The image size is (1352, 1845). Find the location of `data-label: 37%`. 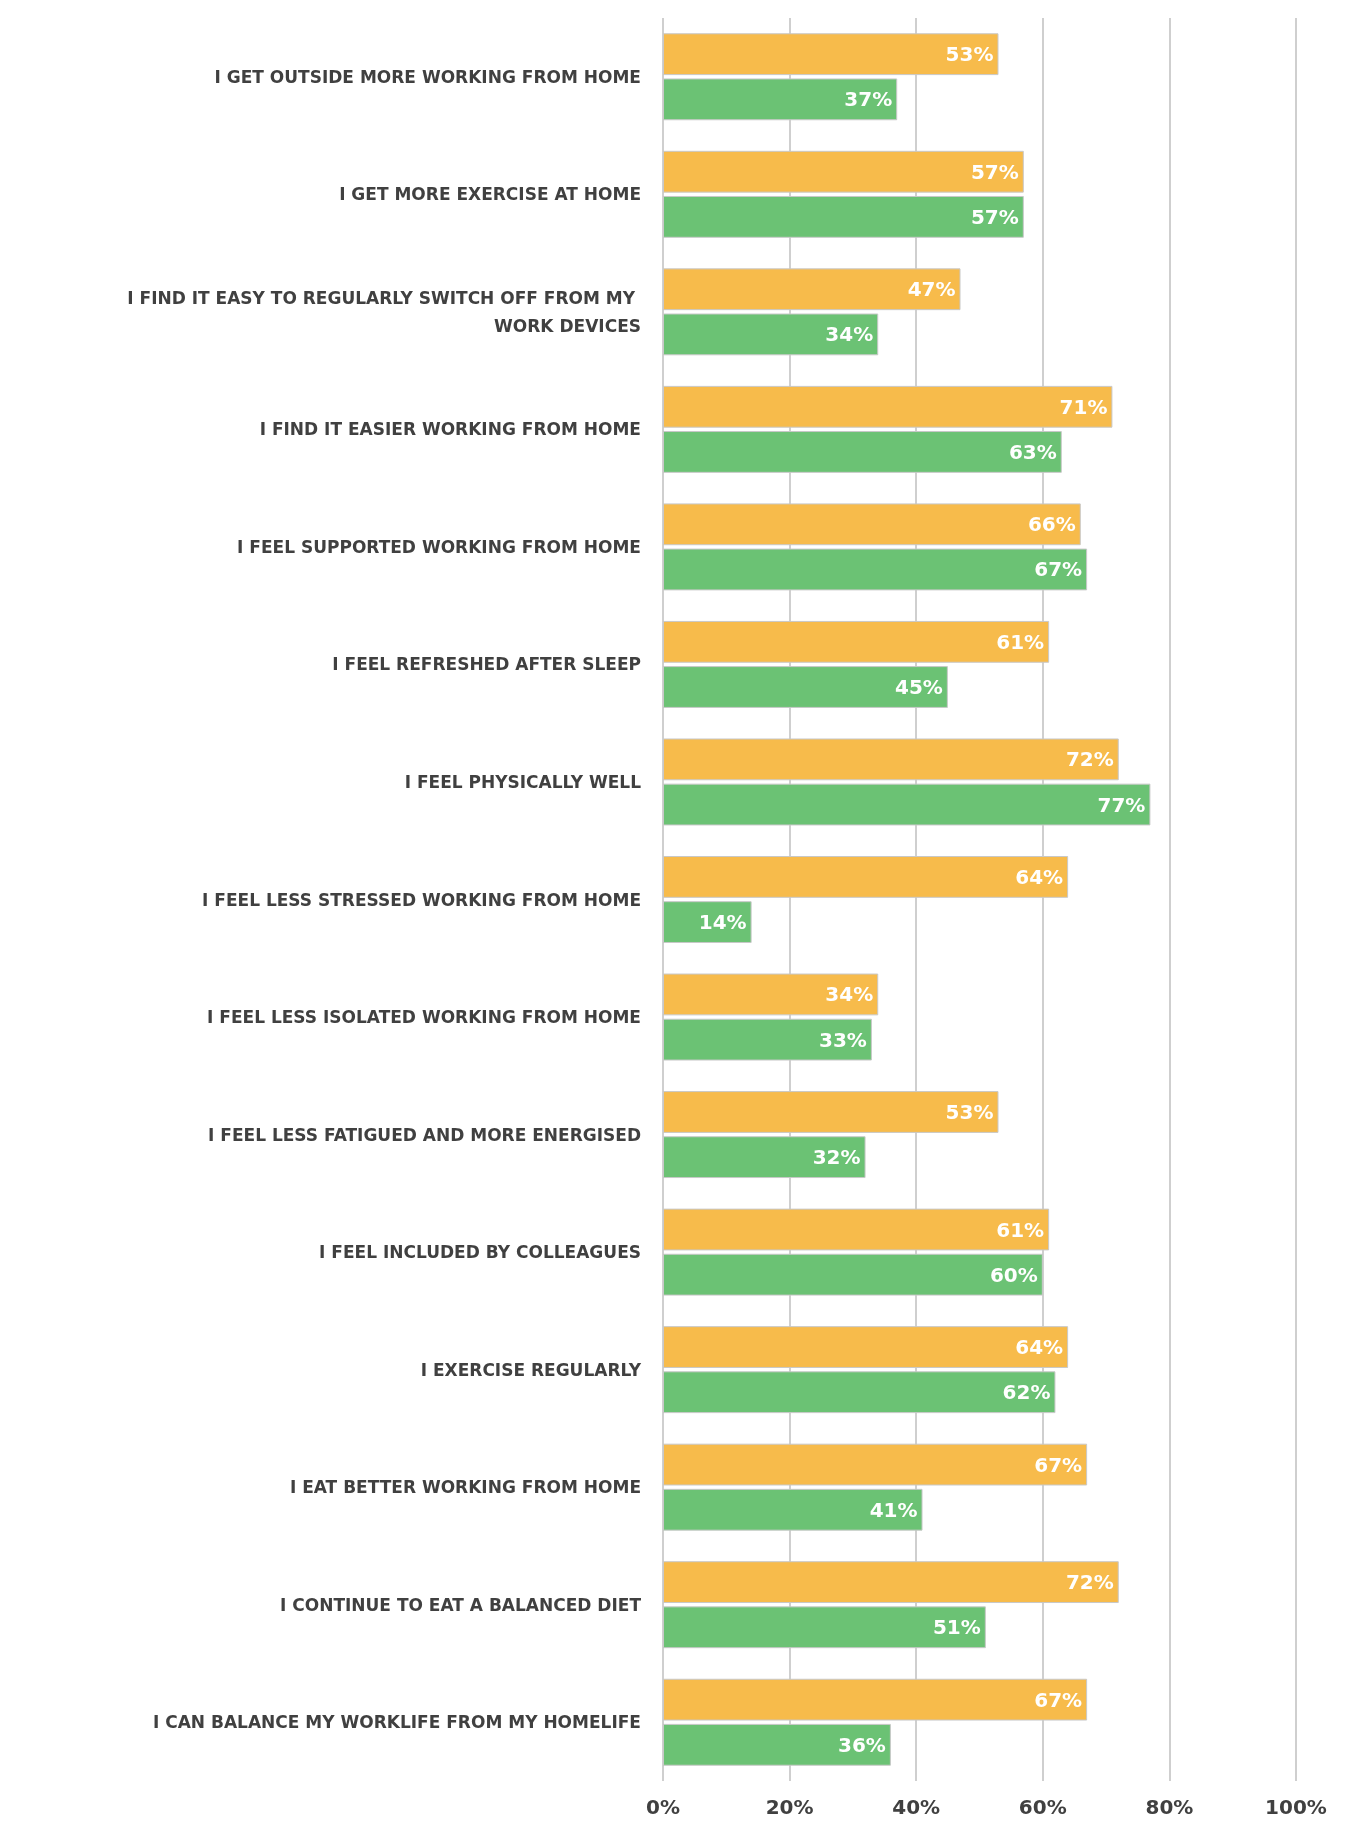

data-label: 37% is located at coordinates (868, 99).